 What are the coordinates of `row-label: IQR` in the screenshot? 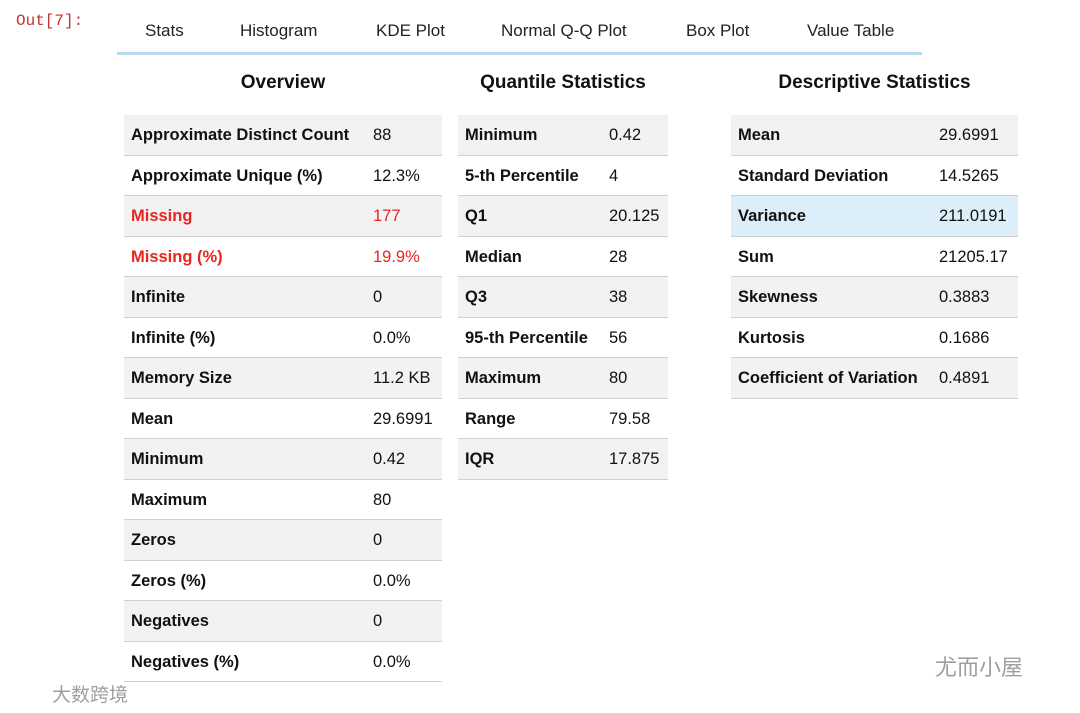 It's located at (480, 459).